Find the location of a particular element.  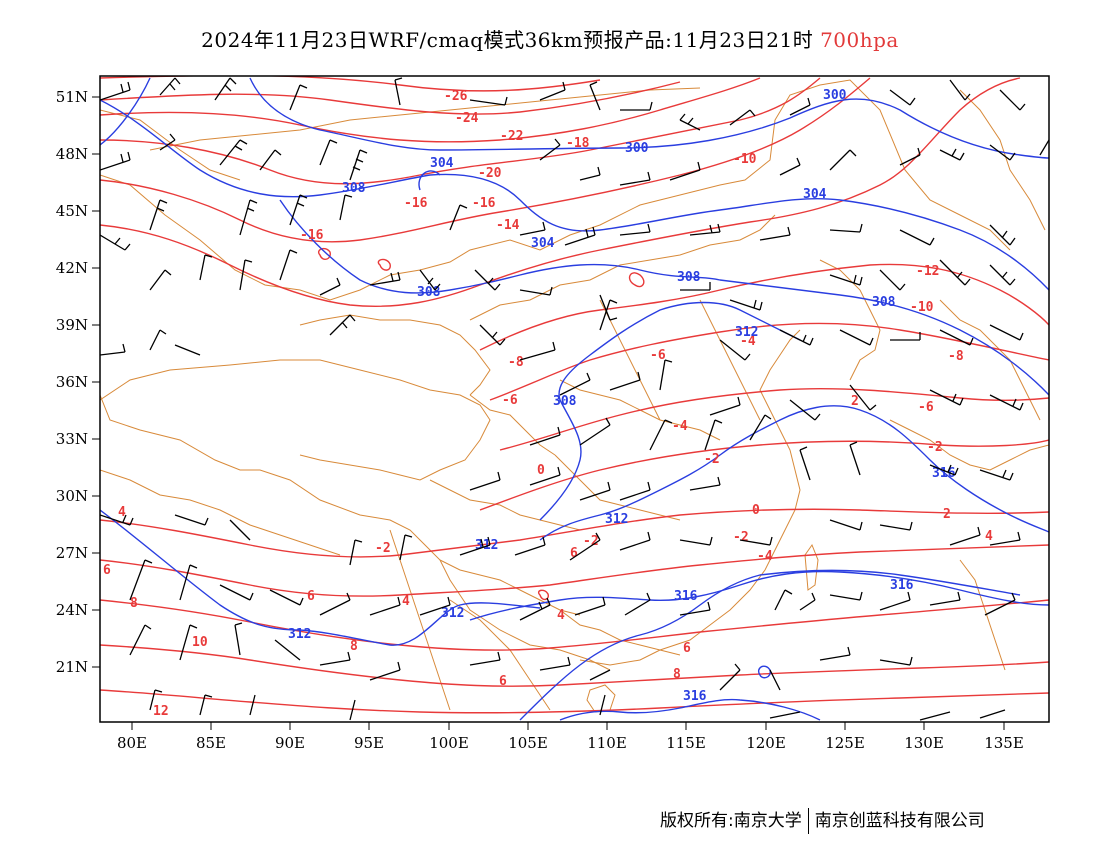

hainan-island is located at coordinates (601, 698).